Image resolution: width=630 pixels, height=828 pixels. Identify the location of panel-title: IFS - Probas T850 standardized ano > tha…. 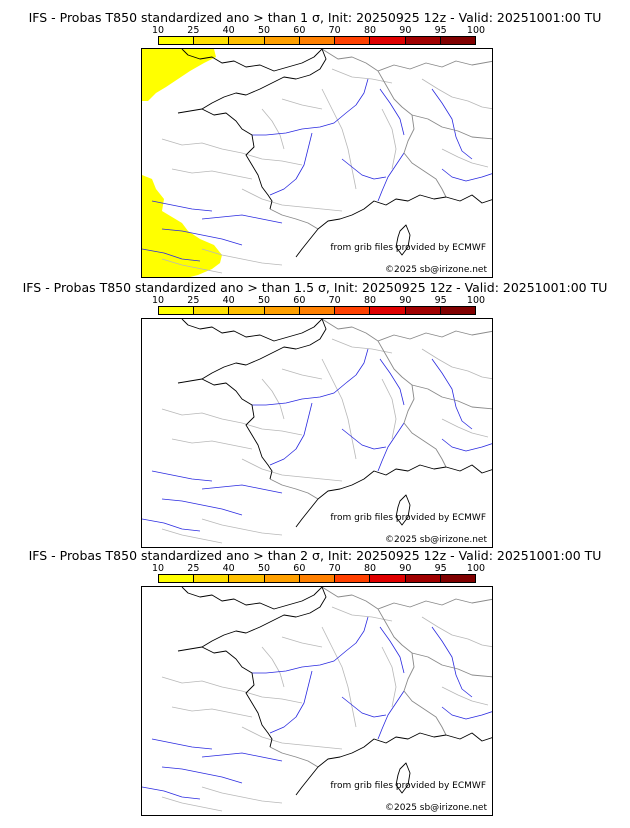
(315, 17).